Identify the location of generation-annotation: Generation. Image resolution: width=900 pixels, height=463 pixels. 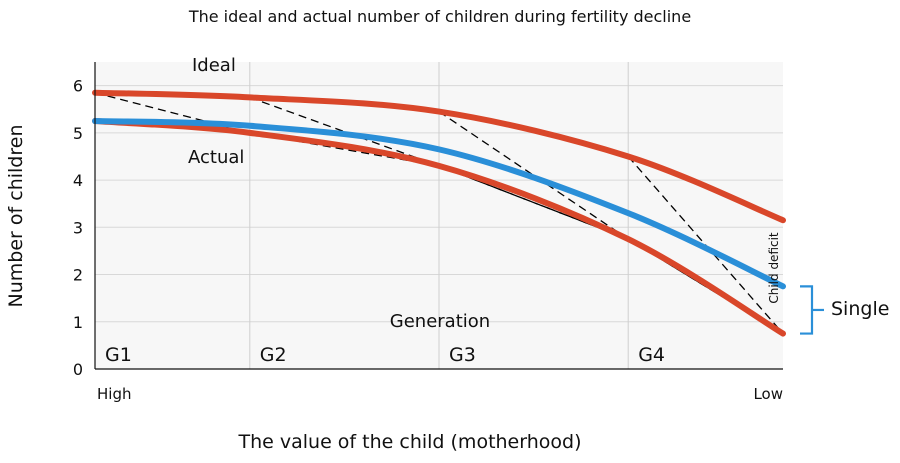
(440, 321).